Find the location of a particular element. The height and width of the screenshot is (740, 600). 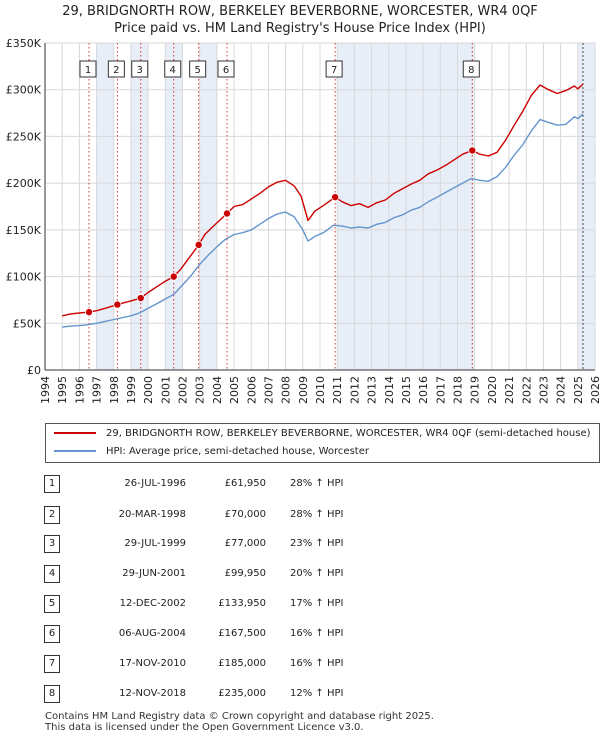

sale-hpi-change: 20% ↑ HPI is located at coordinates (317, 573).